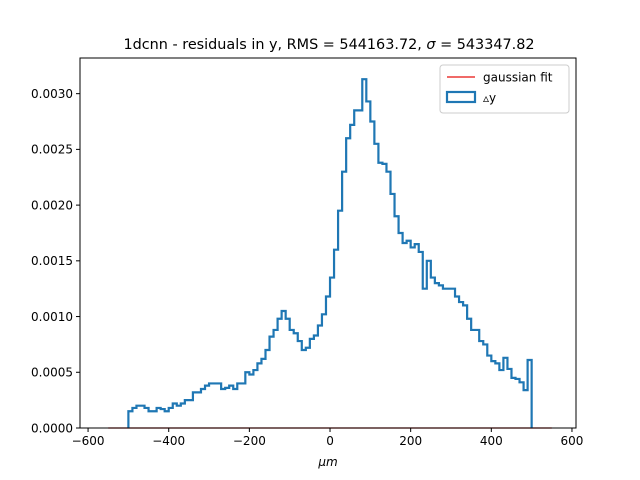 The height and width of the screenshot is (480, 640). I want to click on x-tick-label: −200, so click(249, 441).